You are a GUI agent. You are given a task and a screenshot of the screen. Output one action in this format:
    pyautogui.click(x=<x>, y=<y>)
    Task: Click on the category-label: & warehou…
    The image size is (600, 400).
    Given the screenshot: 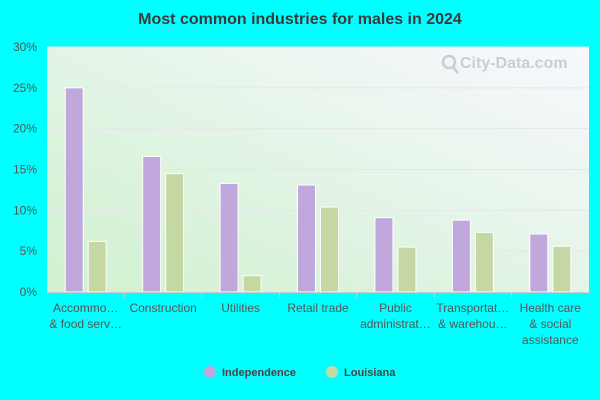 What is the action you would take?
    pyautogui.click(x=472, y=324)
    